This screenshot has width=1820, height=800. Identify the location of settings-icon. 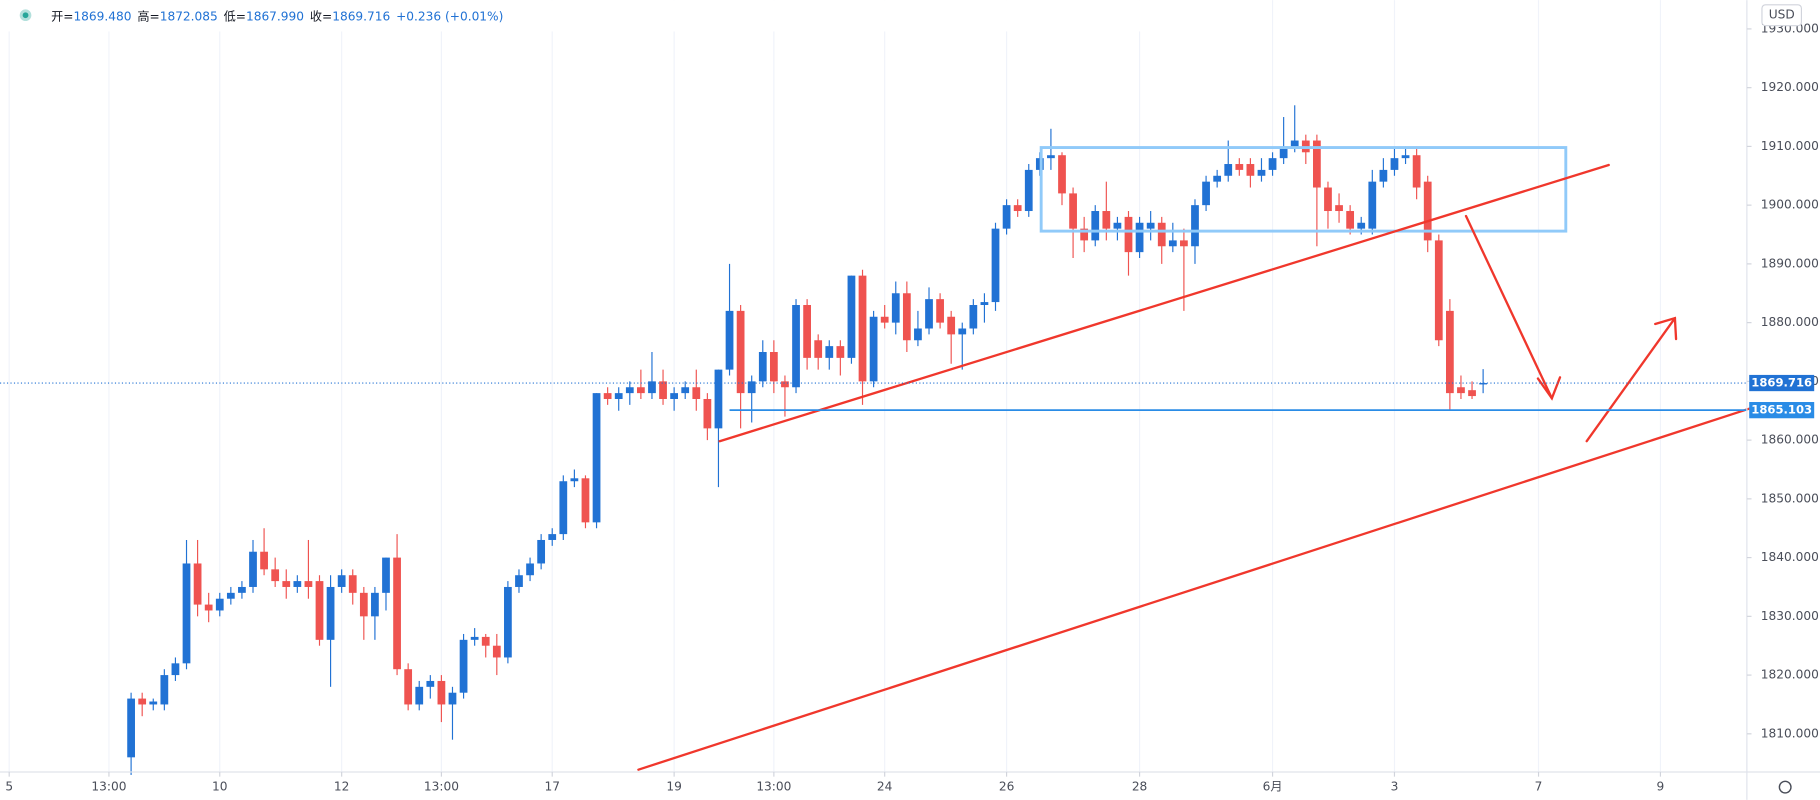
(1785, 787).